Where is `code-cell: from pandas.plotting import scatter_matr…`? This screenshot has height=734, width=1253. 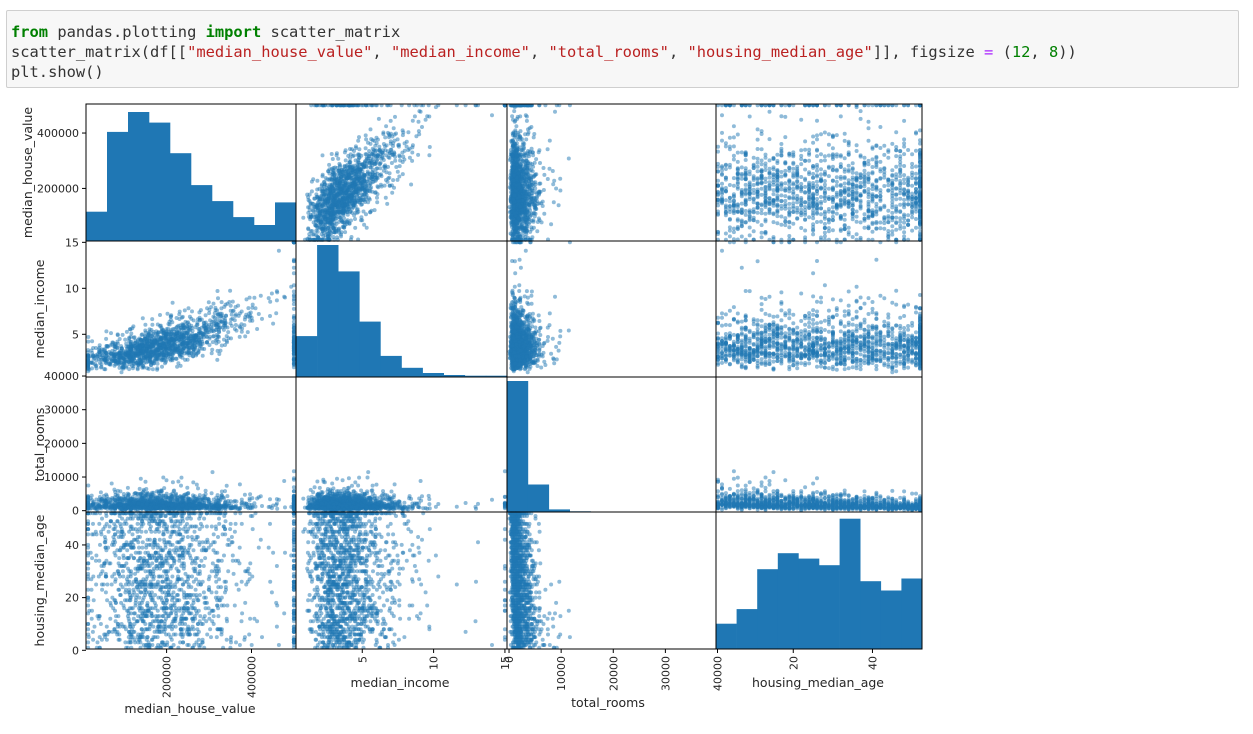 code-cell: from pandas.plotting import scatter_matr… is located at coordinates (622, 49).